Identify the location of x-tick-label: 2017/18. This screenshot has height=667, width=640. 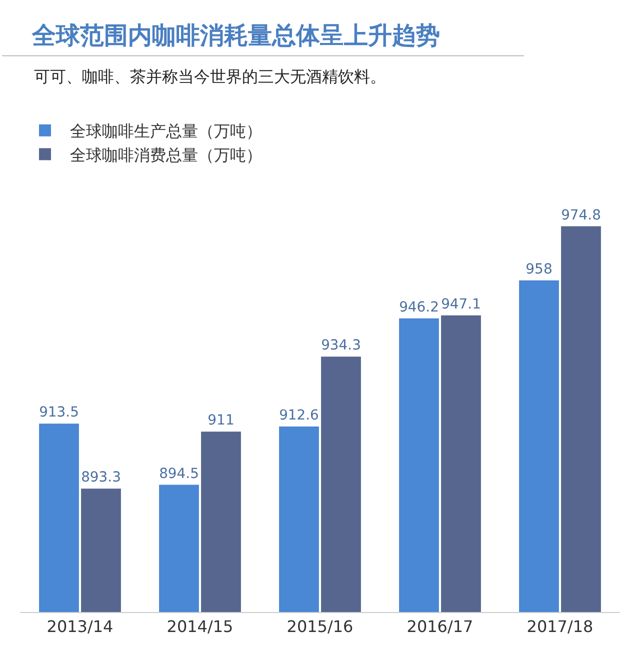
(560, 626).